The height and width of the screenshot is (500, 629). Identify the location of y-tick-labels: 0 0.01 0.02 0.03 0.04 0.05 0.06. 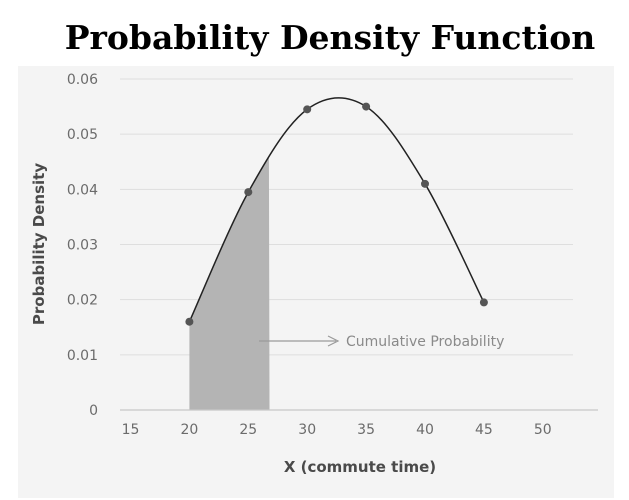
(82, 245).